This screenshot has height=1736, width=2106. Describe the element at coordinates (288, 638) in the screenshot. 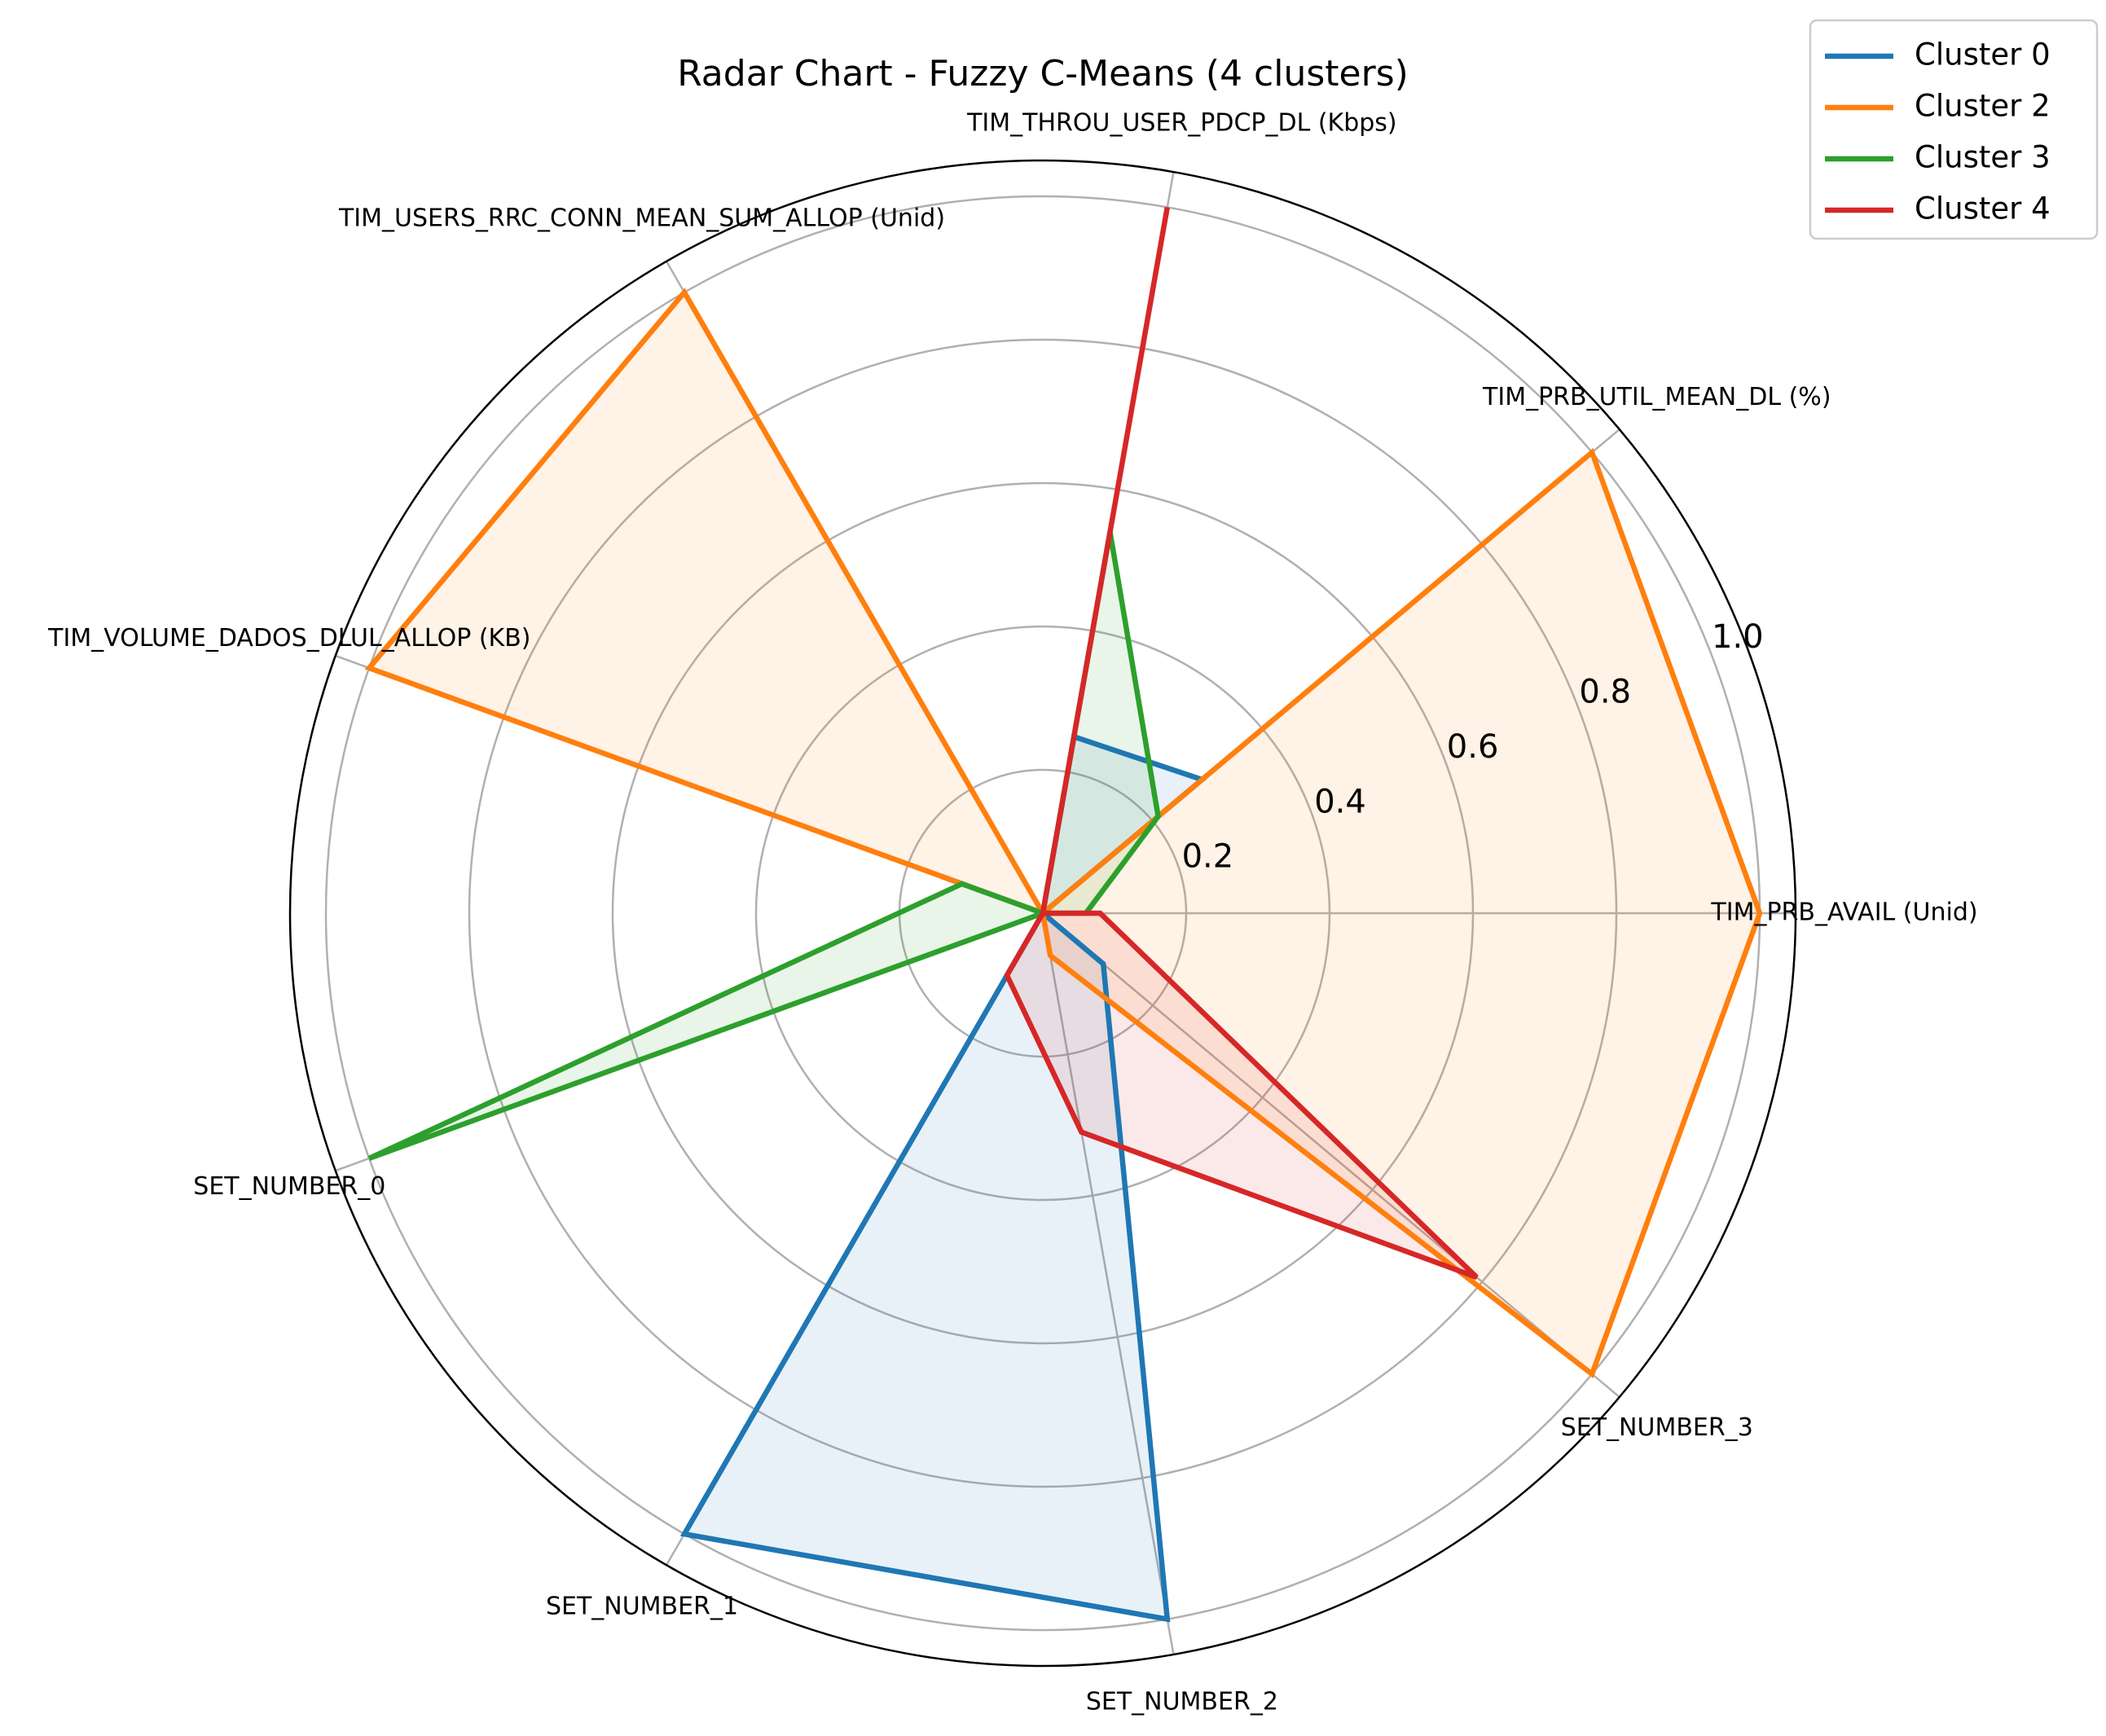

I see `axis-label: TIM_VOLUME_DADOS_DLUL_ALLOP (KB)` at that location.